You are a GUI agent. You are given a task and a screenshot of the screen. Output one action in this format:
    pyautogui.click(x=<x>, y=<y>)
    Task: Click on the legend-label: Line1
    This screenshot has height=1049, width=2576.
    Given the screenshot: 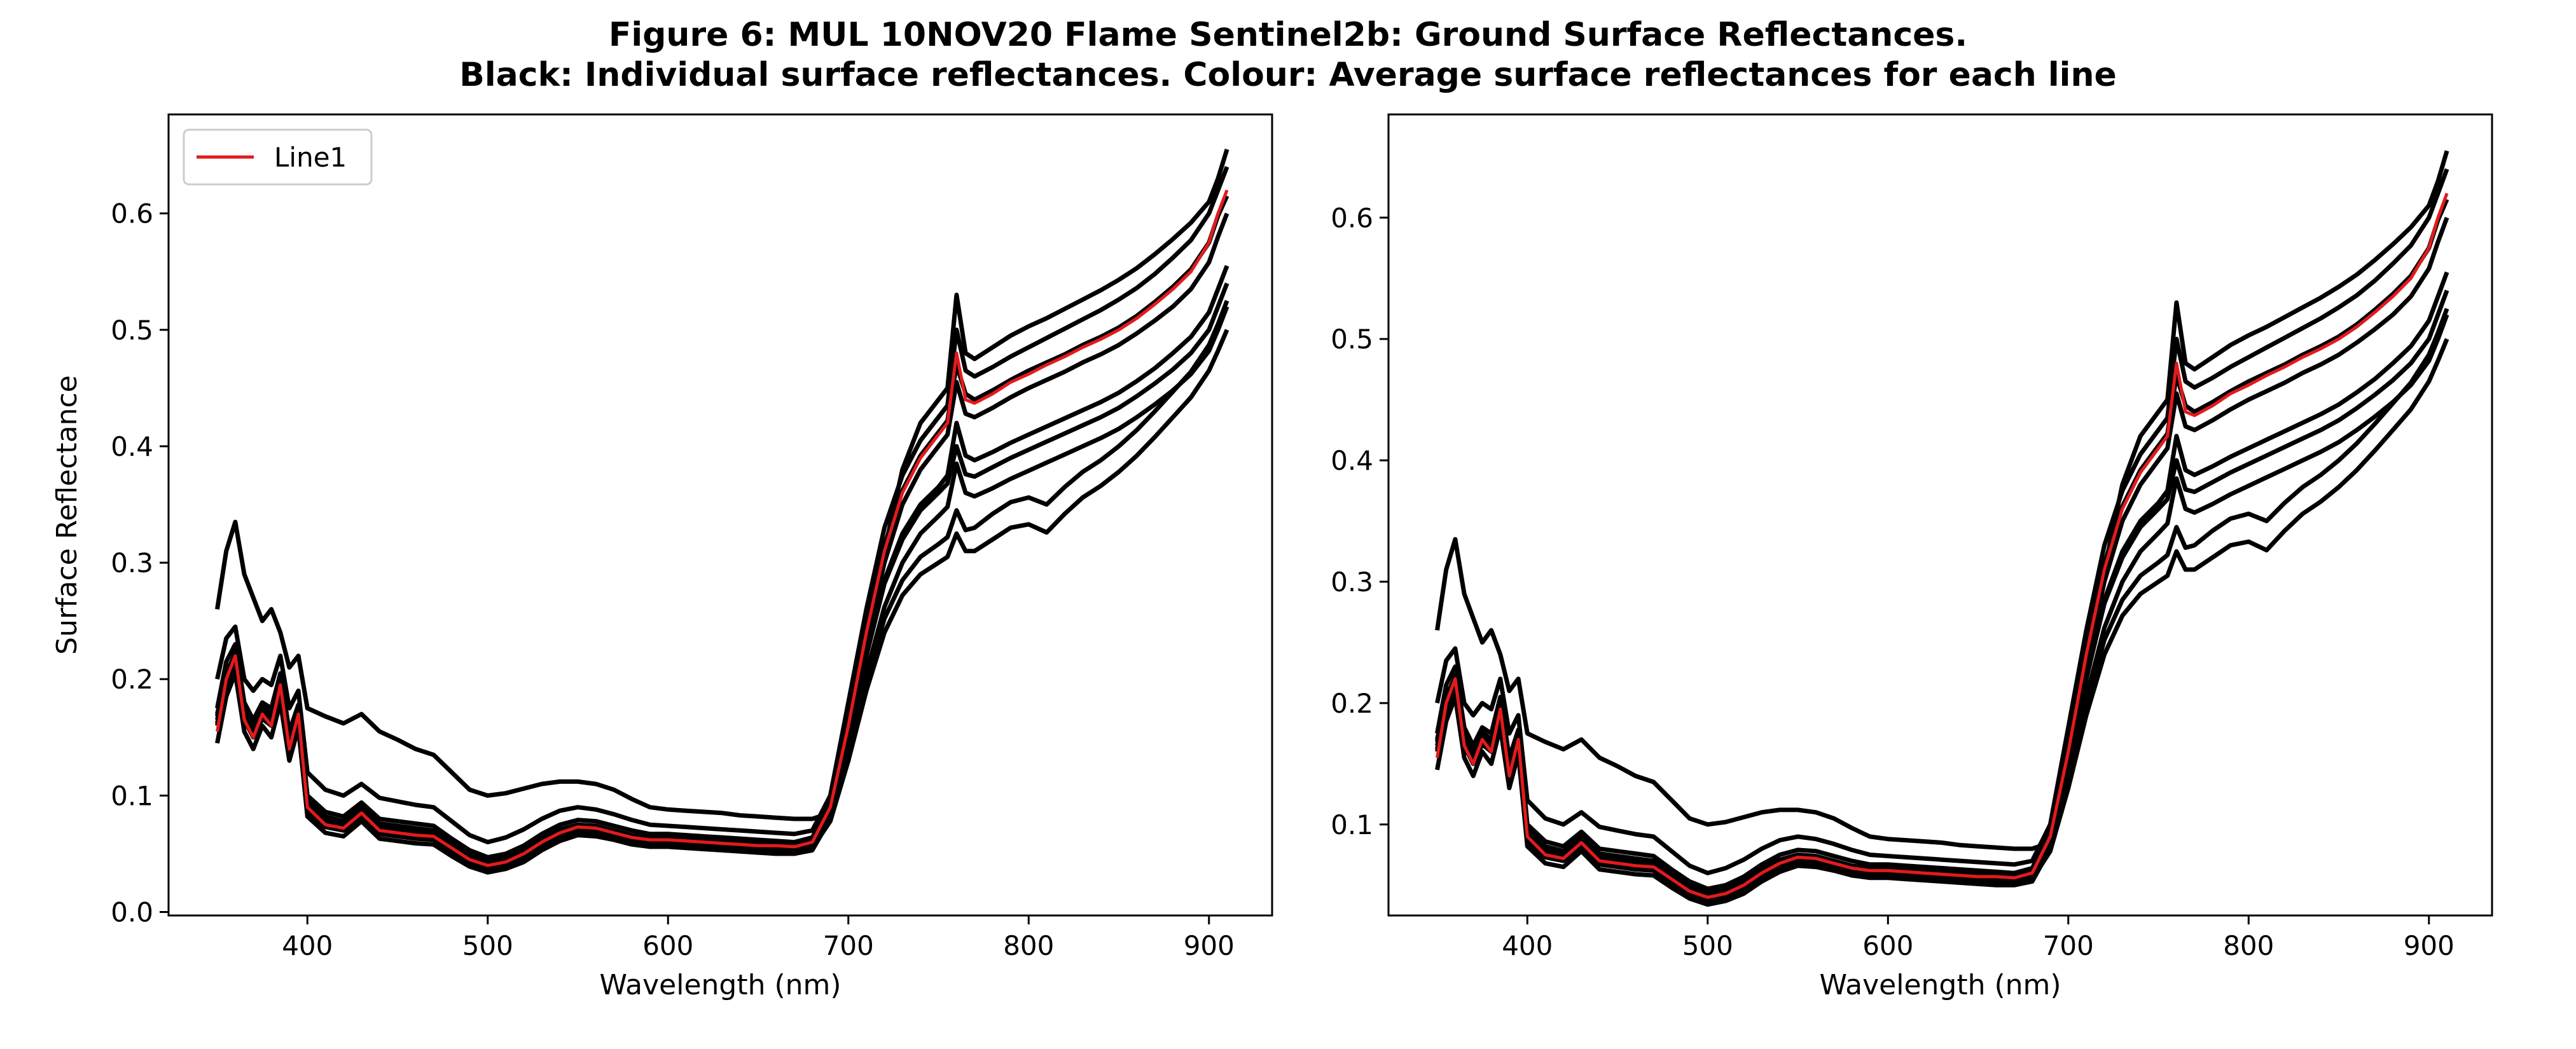 What is the action you would take?
    pyautogui.click(x=310, y=157)
    